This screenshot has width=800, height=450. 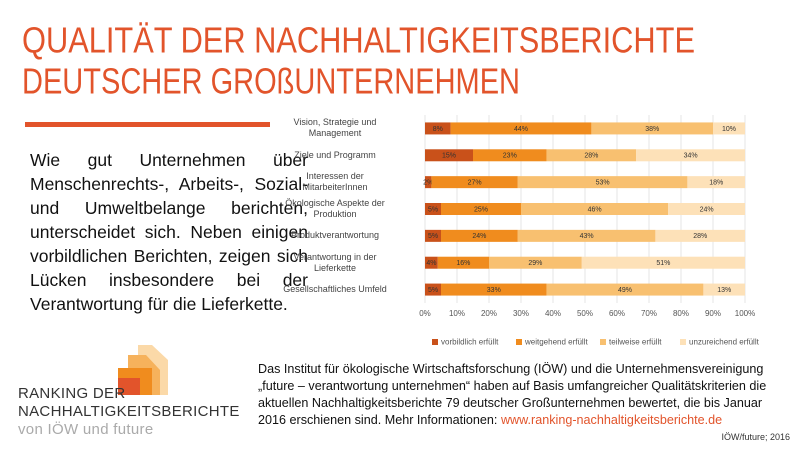 What do you see at coordinates (556, 342) in the screenshot?
I see `legend-label: weitgehend erfüllt` at bounding box center [556, 342].